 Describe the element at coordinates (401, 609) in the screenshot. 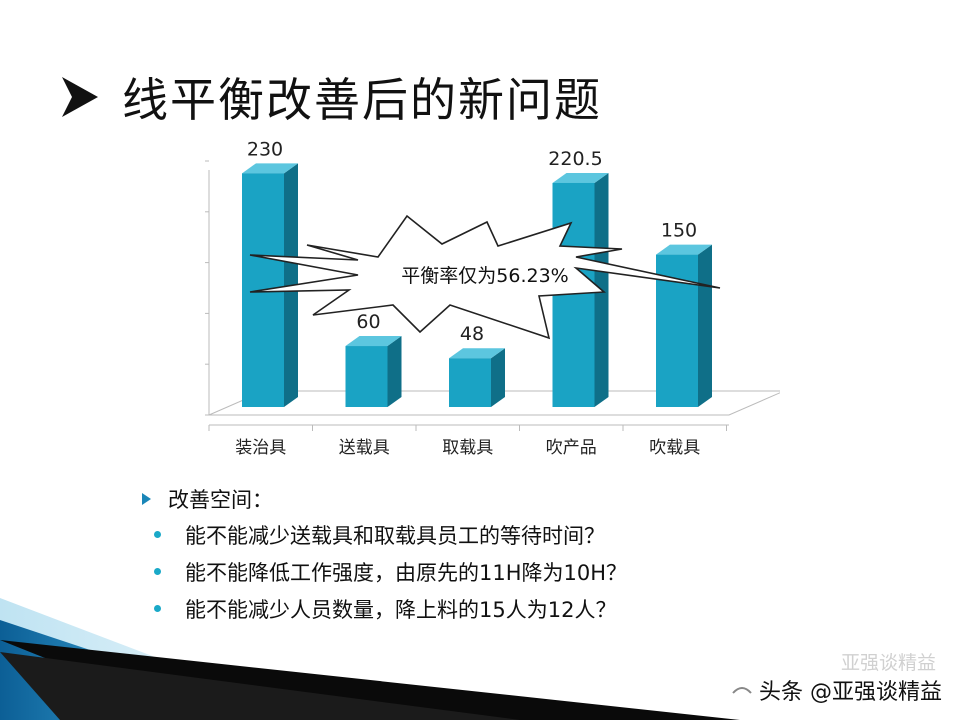

I see `bullet-item-text: 能不能减少人员数量，降上料的15人为12人？` at that location.